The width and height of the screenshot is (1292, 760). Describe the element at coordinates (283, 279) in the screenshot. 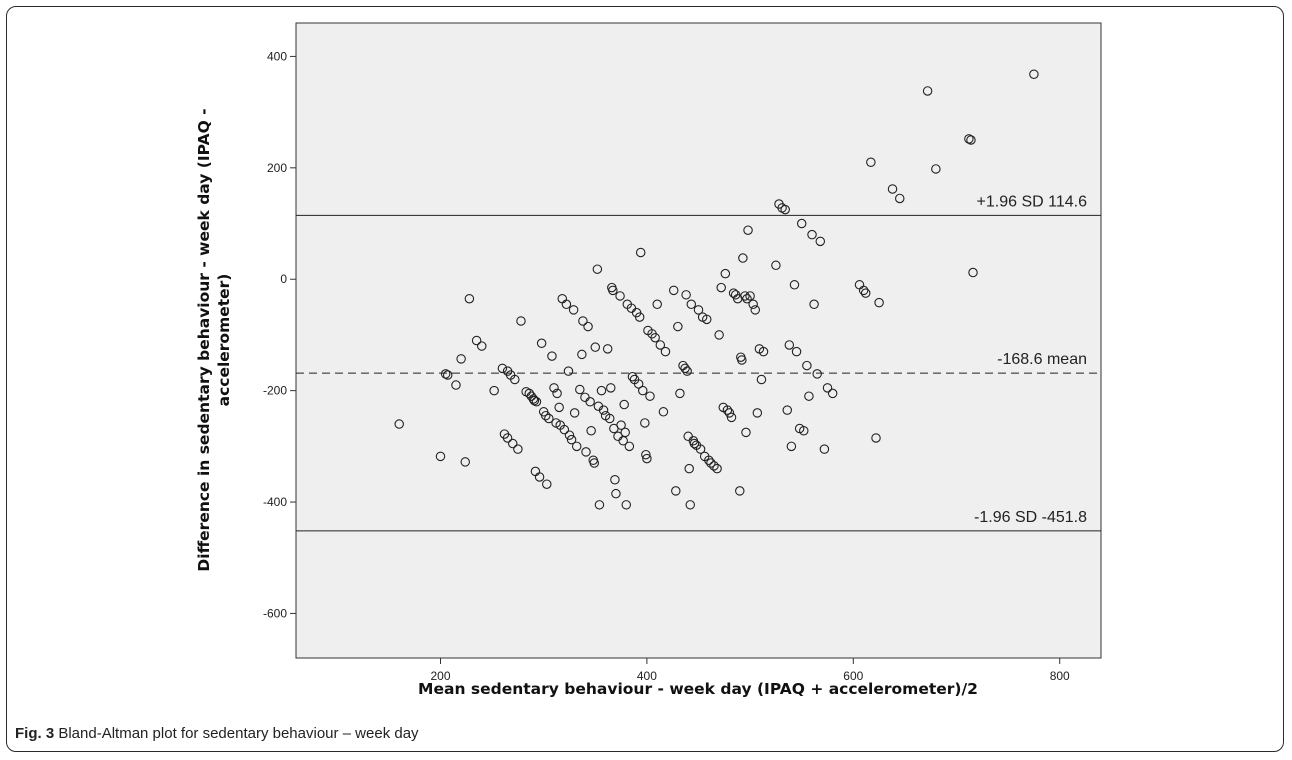

I see `y-tick-label: 0` at that location.